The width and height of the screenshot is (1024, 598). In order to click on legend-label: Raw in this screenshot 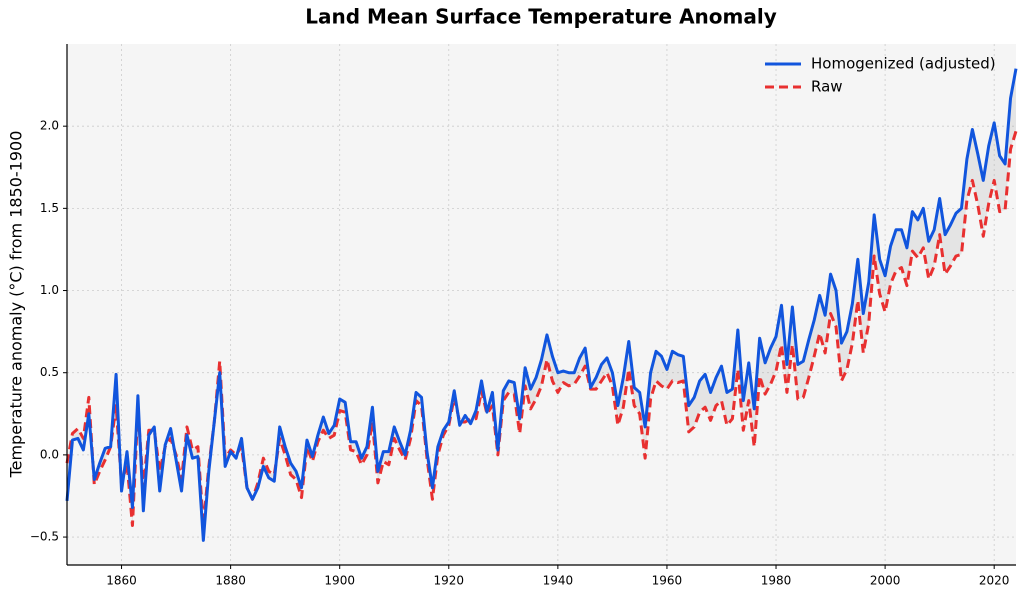, I will do `click(827, 87)`.